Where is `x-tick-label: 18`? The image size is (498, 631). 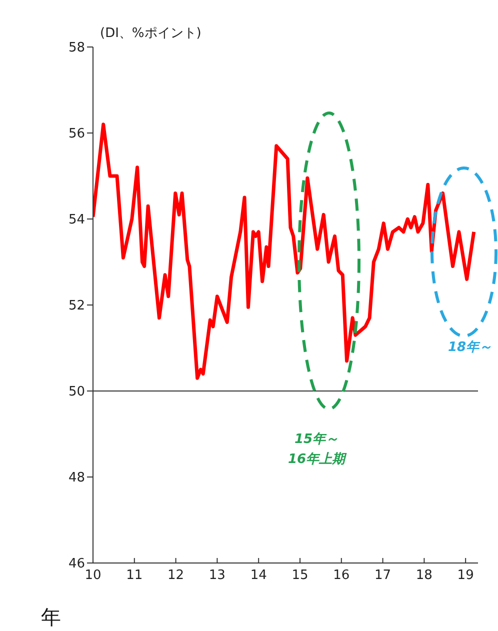 x-tick-label: 18 is located at coordinates (424, 576).